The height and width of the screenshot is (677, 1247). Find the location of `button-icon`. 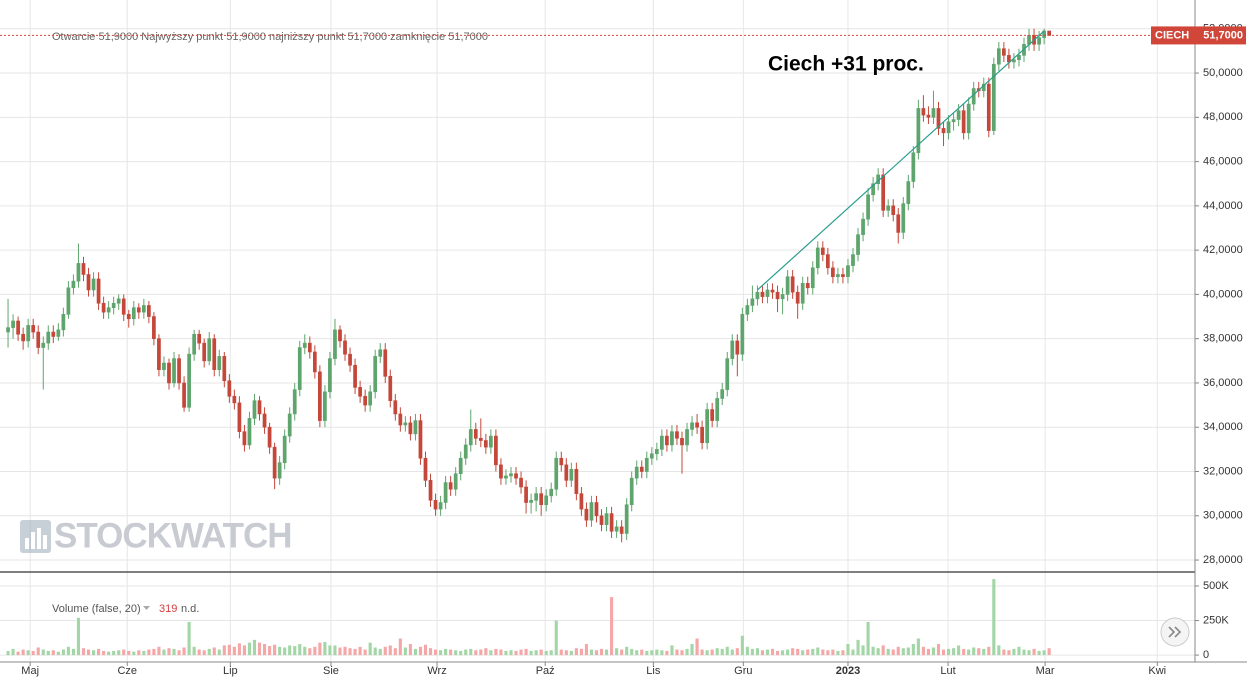

button-icon is located at coordinates (1175, 632).